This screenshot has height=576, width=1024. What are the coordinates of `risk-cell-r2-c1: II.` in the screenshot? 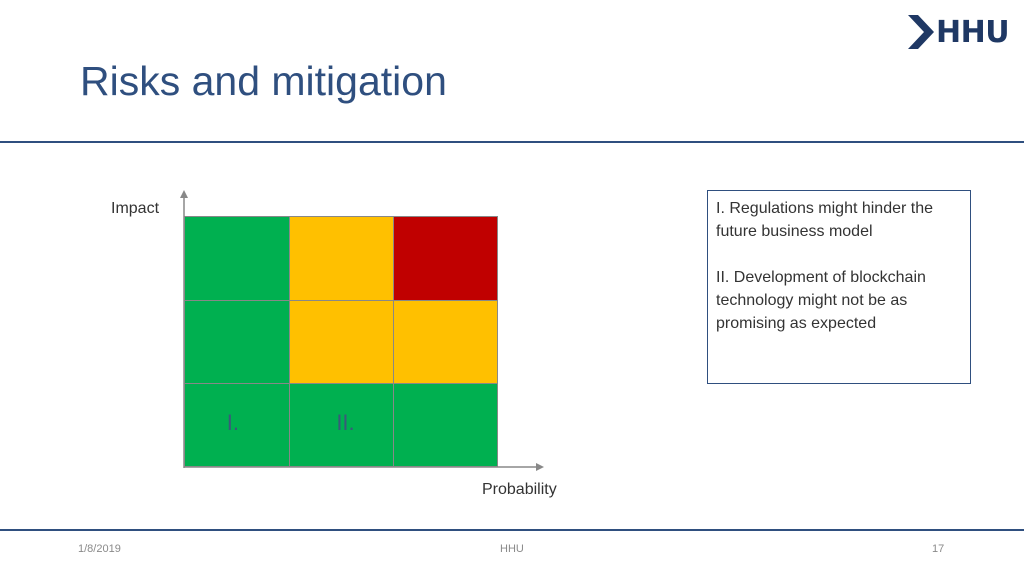 It's located at (341, 425).